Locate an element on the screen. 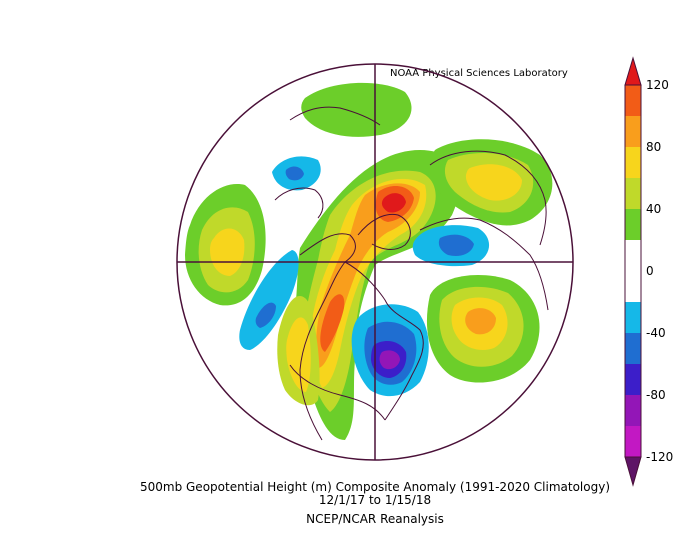 The height and width of the screenshot is (542, 700). coastline-asia is located at coordinates (488, 198).